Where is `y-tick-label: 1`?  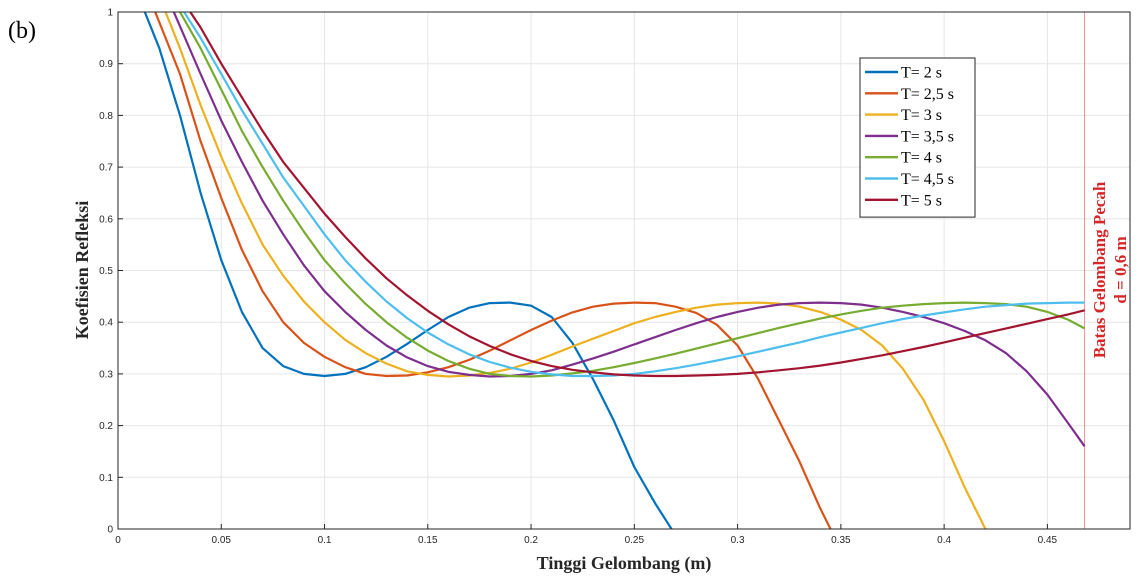 y-tick-label: 1 is located at coordinates (110, 13).